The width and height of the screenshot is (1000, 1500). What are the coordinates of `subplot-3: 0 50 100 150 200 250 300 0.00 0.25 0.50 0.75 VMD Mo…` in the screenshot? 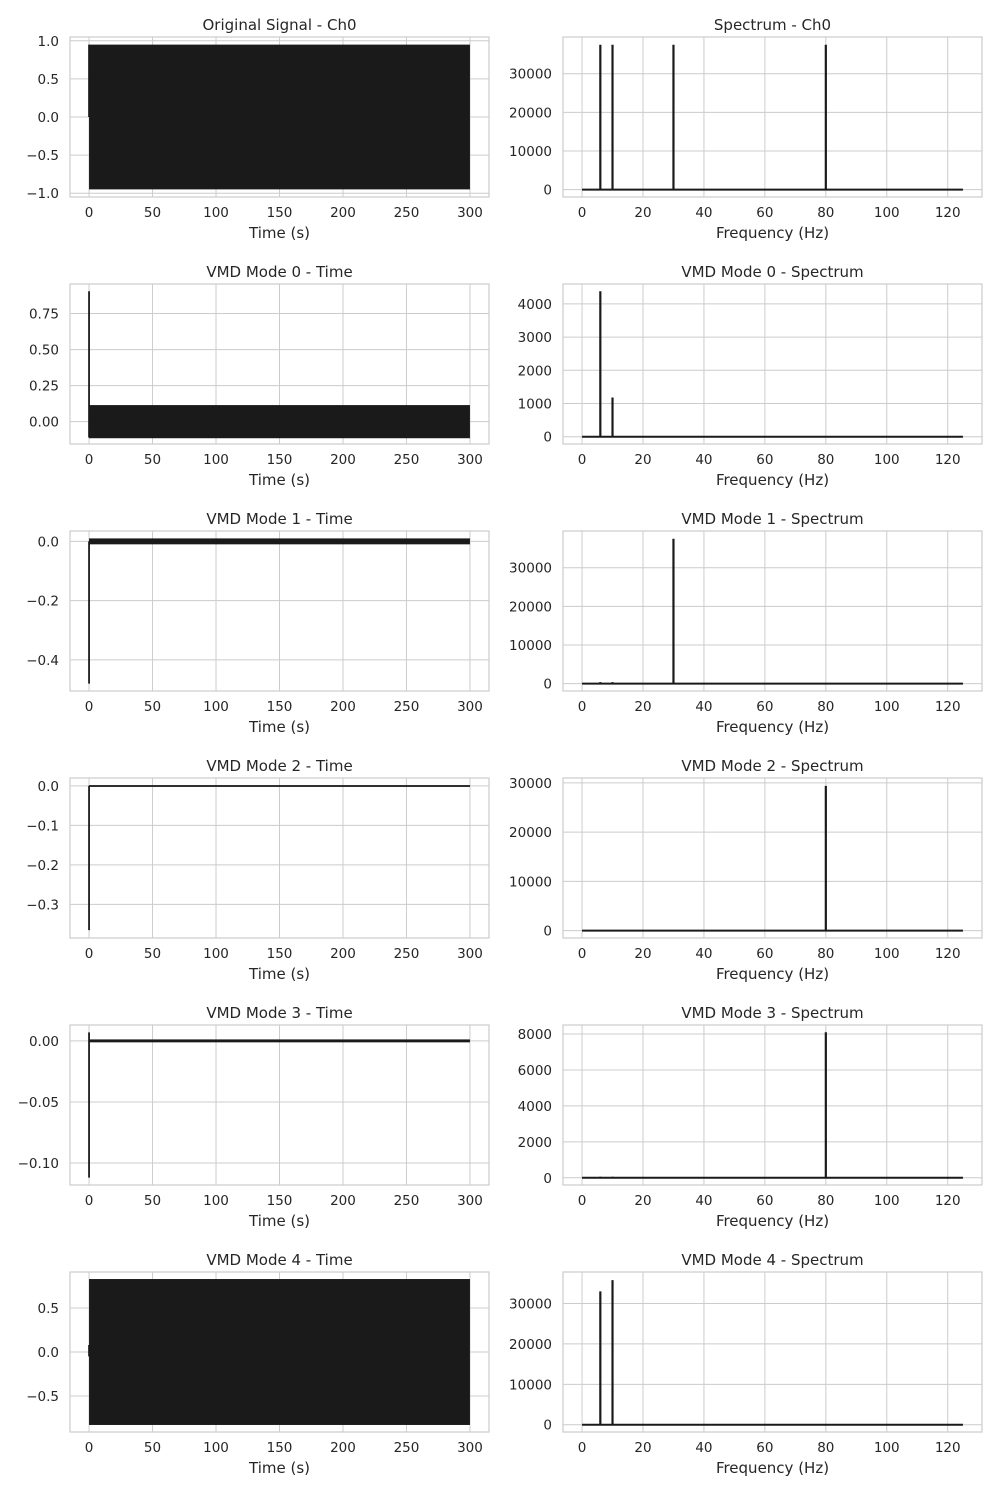 It's located at (259, 376).